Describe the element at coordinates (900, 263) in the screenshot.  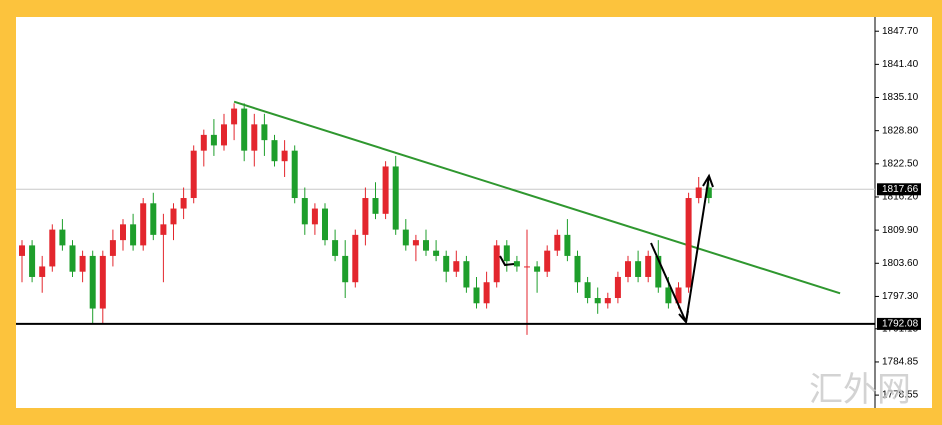
I see `y-tick-label: 1803.60` at that location.